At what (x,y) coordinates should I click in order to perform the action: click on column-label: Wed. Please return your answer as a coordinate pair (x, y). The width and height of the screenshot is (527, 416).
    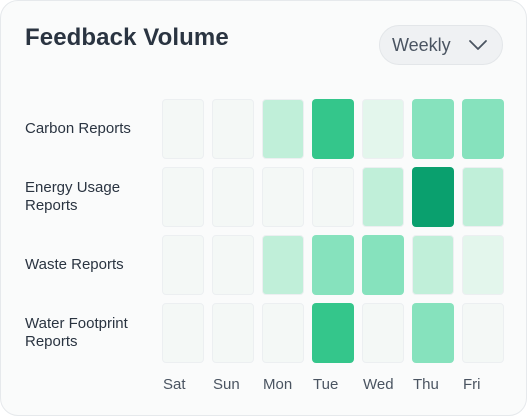
    Looking at the image, I should click on (378, 384).